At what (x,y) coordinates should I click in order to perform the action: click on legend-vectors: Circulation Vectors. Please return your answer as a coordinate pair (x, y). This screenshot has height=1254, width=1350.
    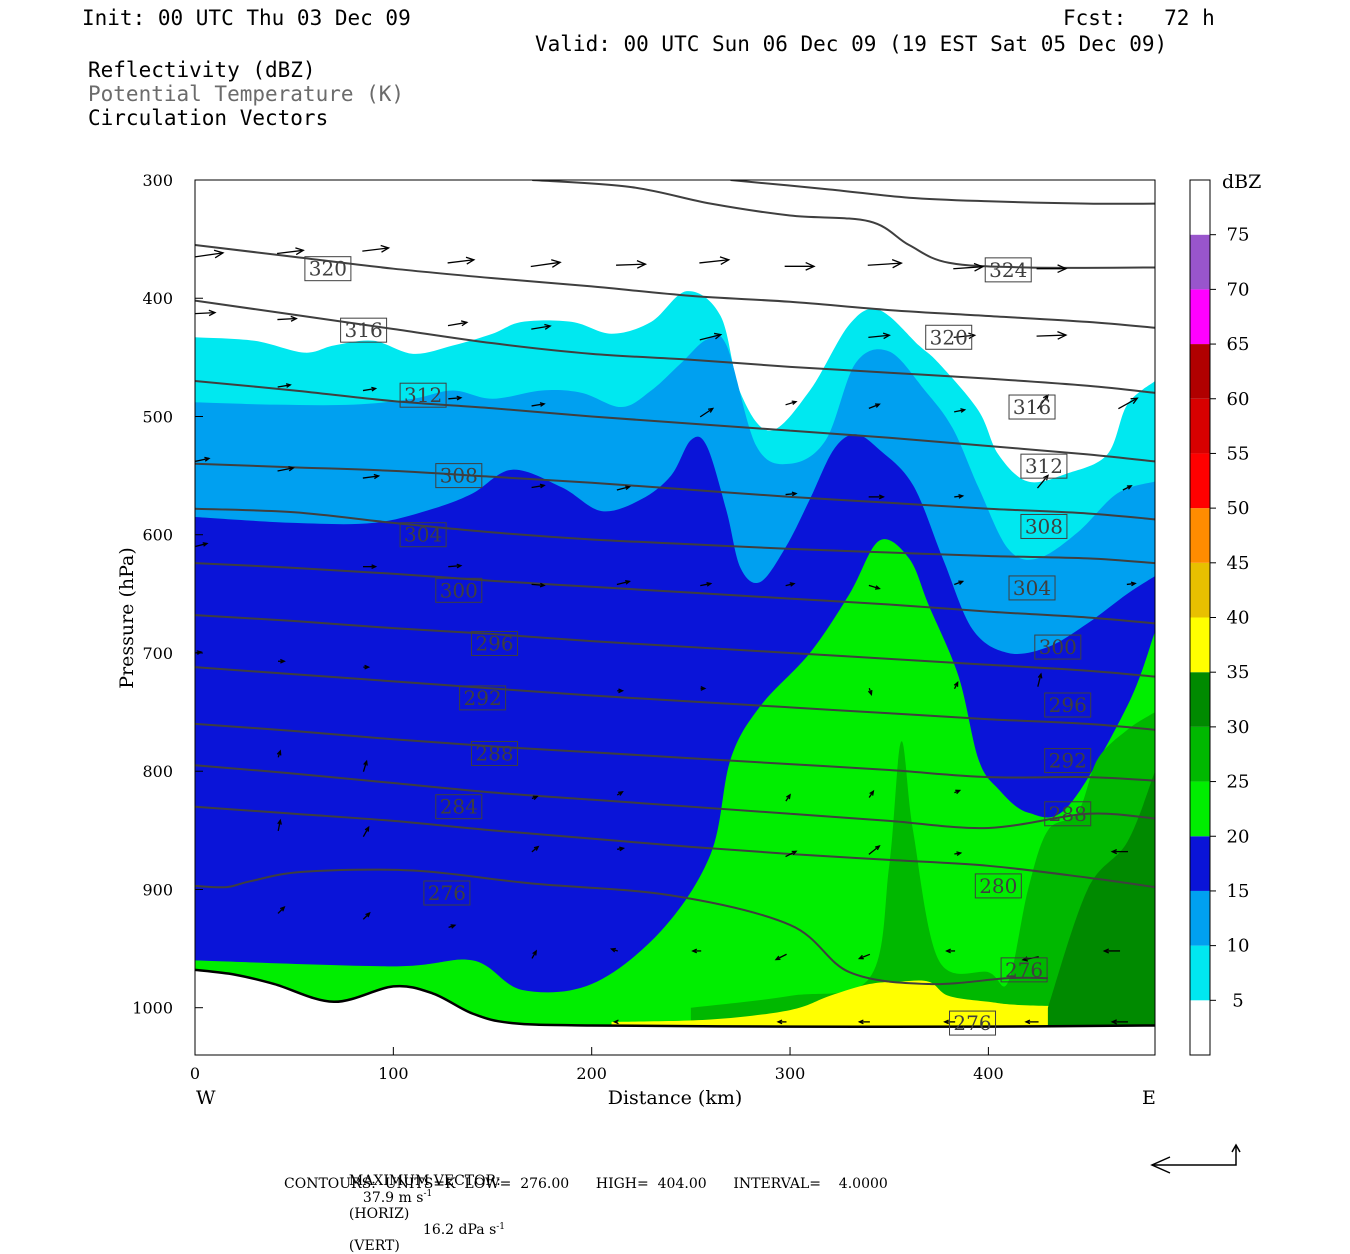
    Looking at the image, I should click on (208, 118).